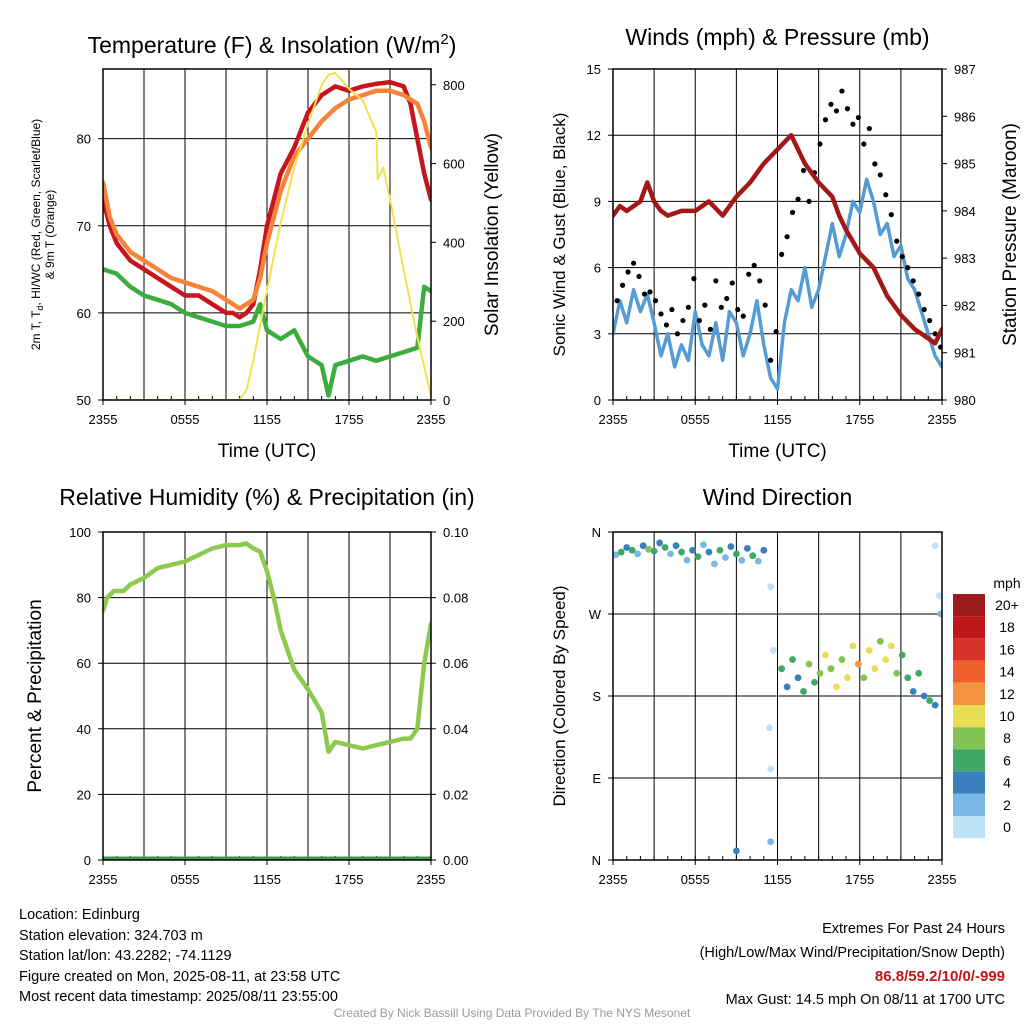 The image size is (1024, 1024). Describe the element at coordinates (50, 235) in the screenshot. I see `y-axis-label-line2: & 9m T (Orange)` at that location.